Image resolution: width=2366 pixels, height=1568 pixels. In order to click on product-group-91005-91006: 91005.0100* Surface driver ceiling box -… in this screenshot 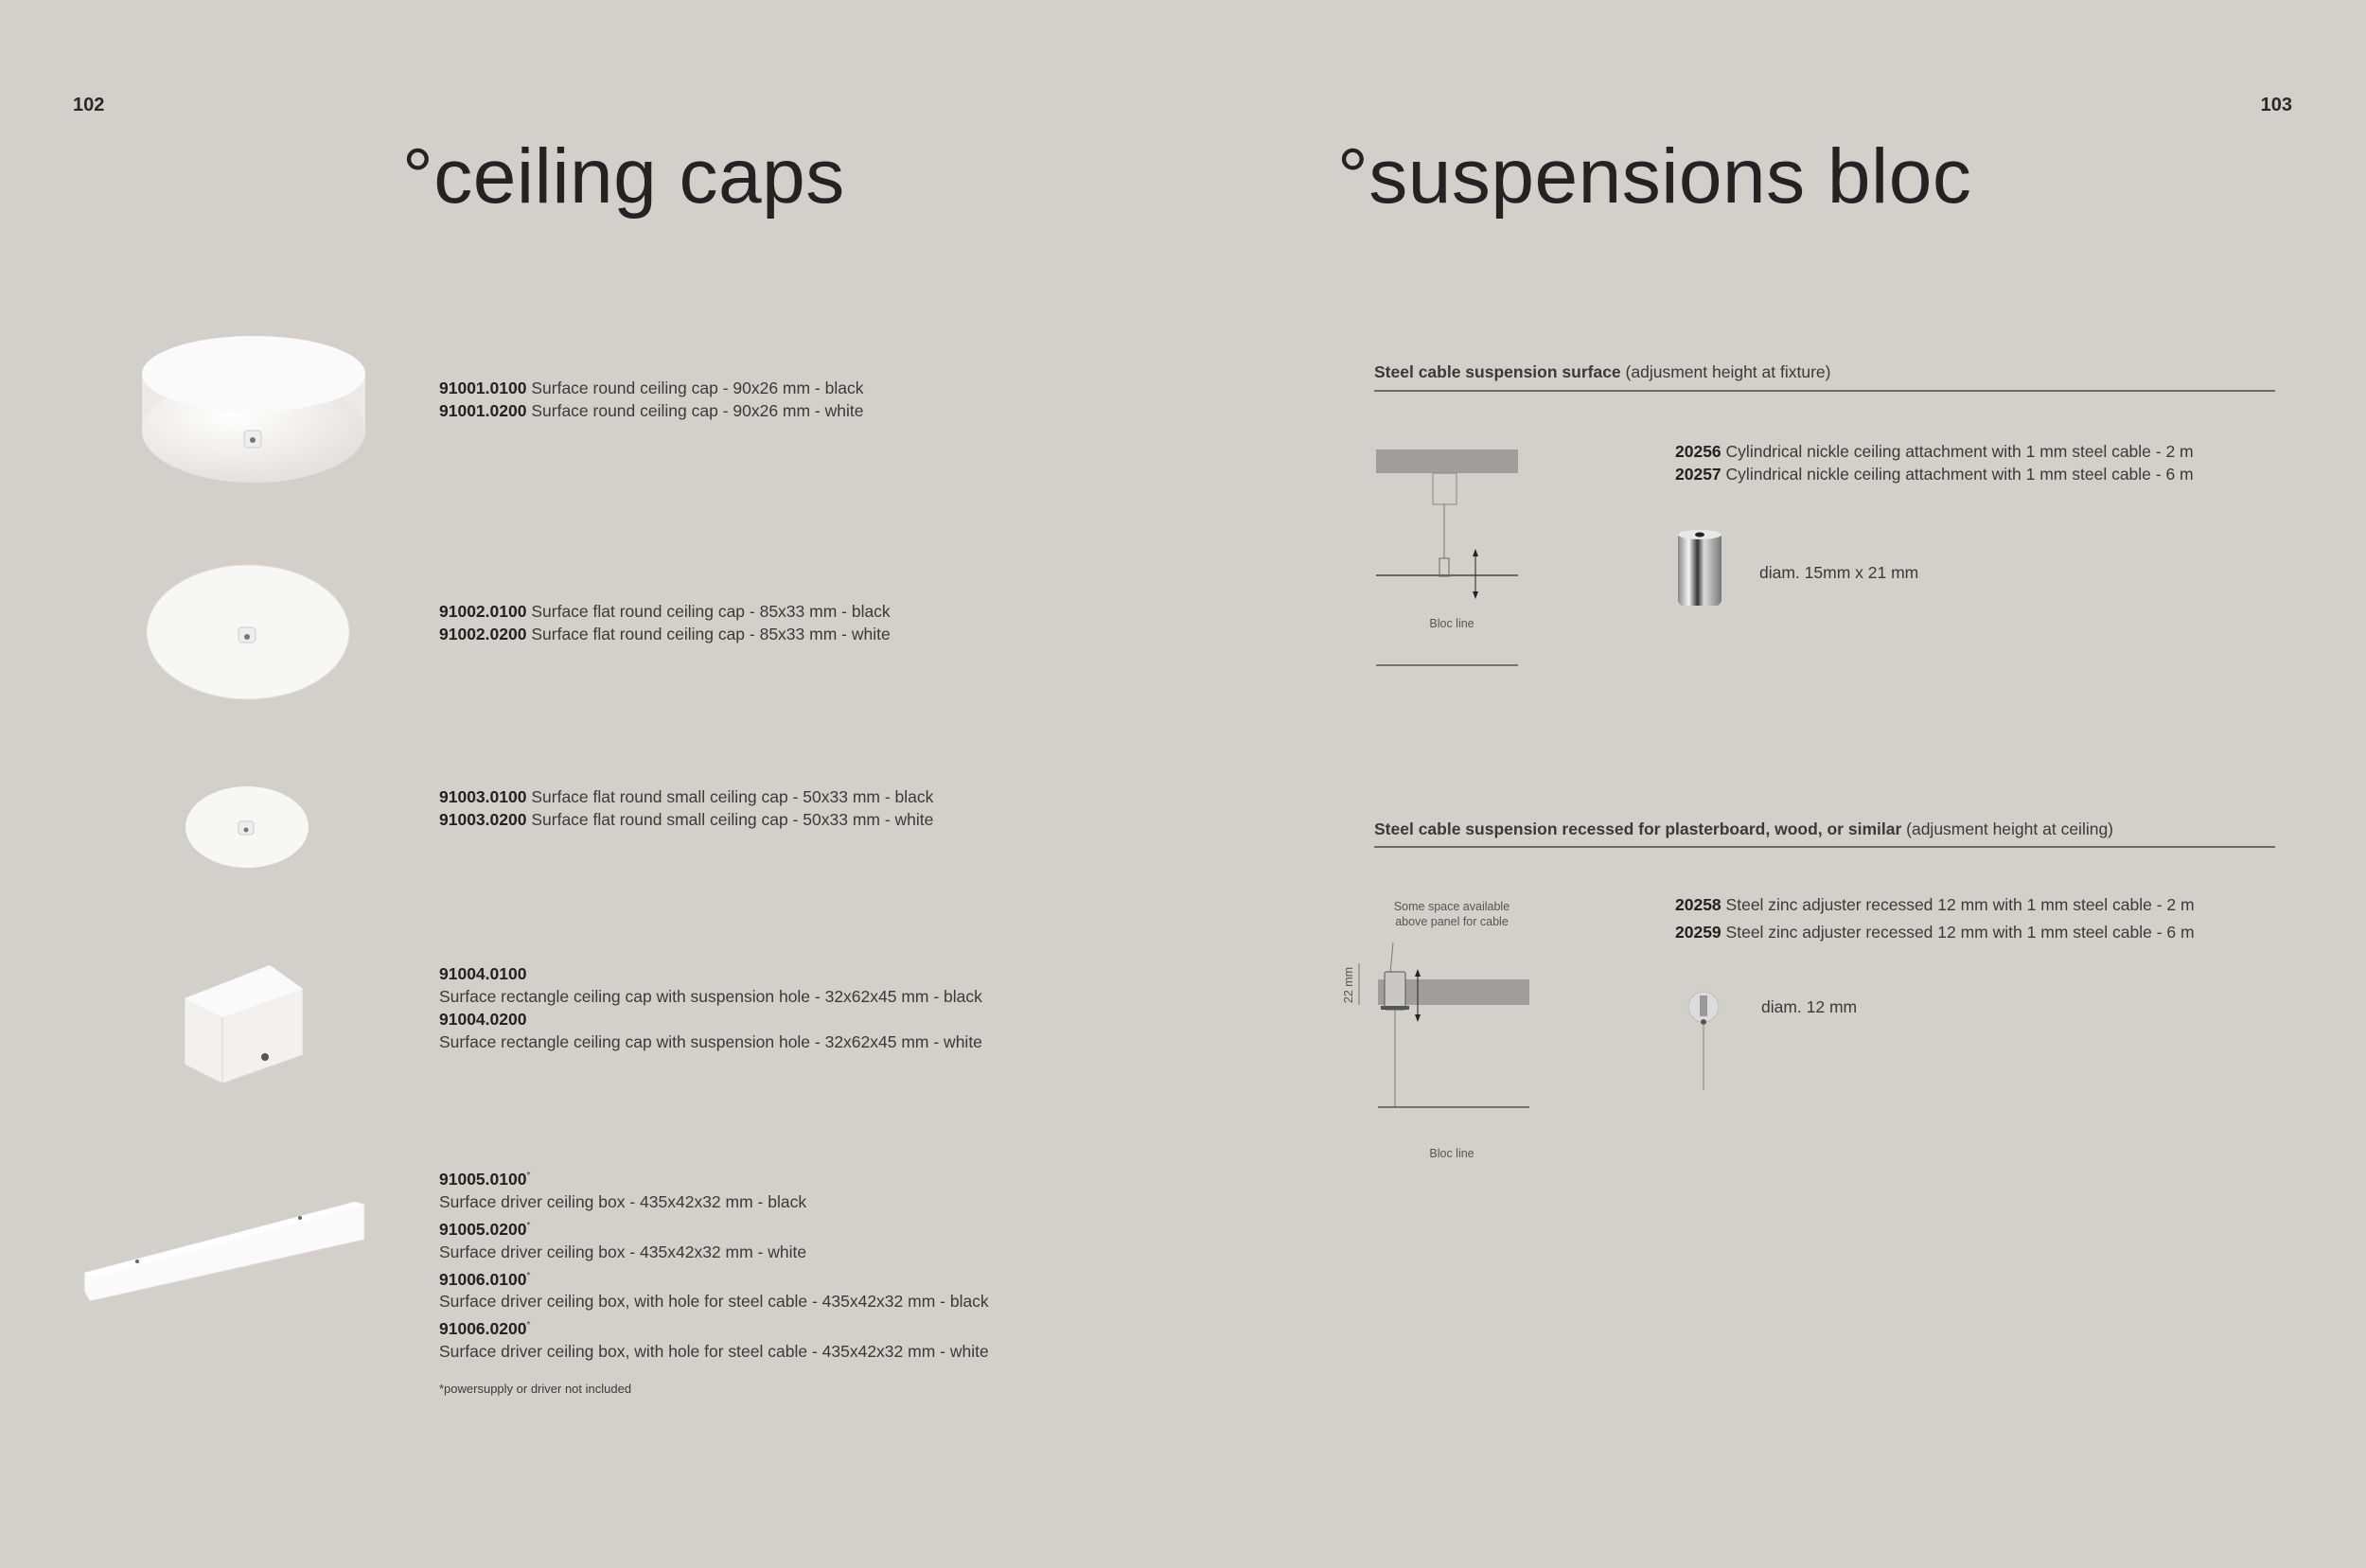, I will do `click(714, 1264)`.